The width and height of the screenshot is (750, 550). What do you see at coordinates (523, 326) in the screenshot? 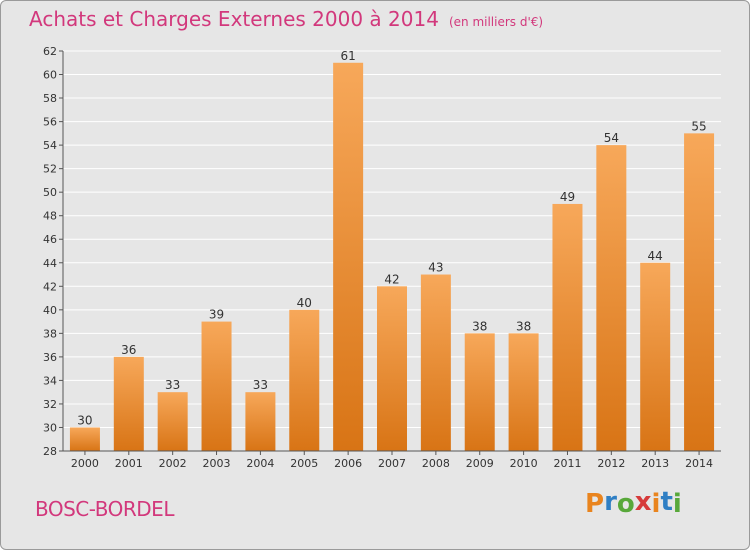
I see `data-label-2010: 38` at bounding box center [523, 326].